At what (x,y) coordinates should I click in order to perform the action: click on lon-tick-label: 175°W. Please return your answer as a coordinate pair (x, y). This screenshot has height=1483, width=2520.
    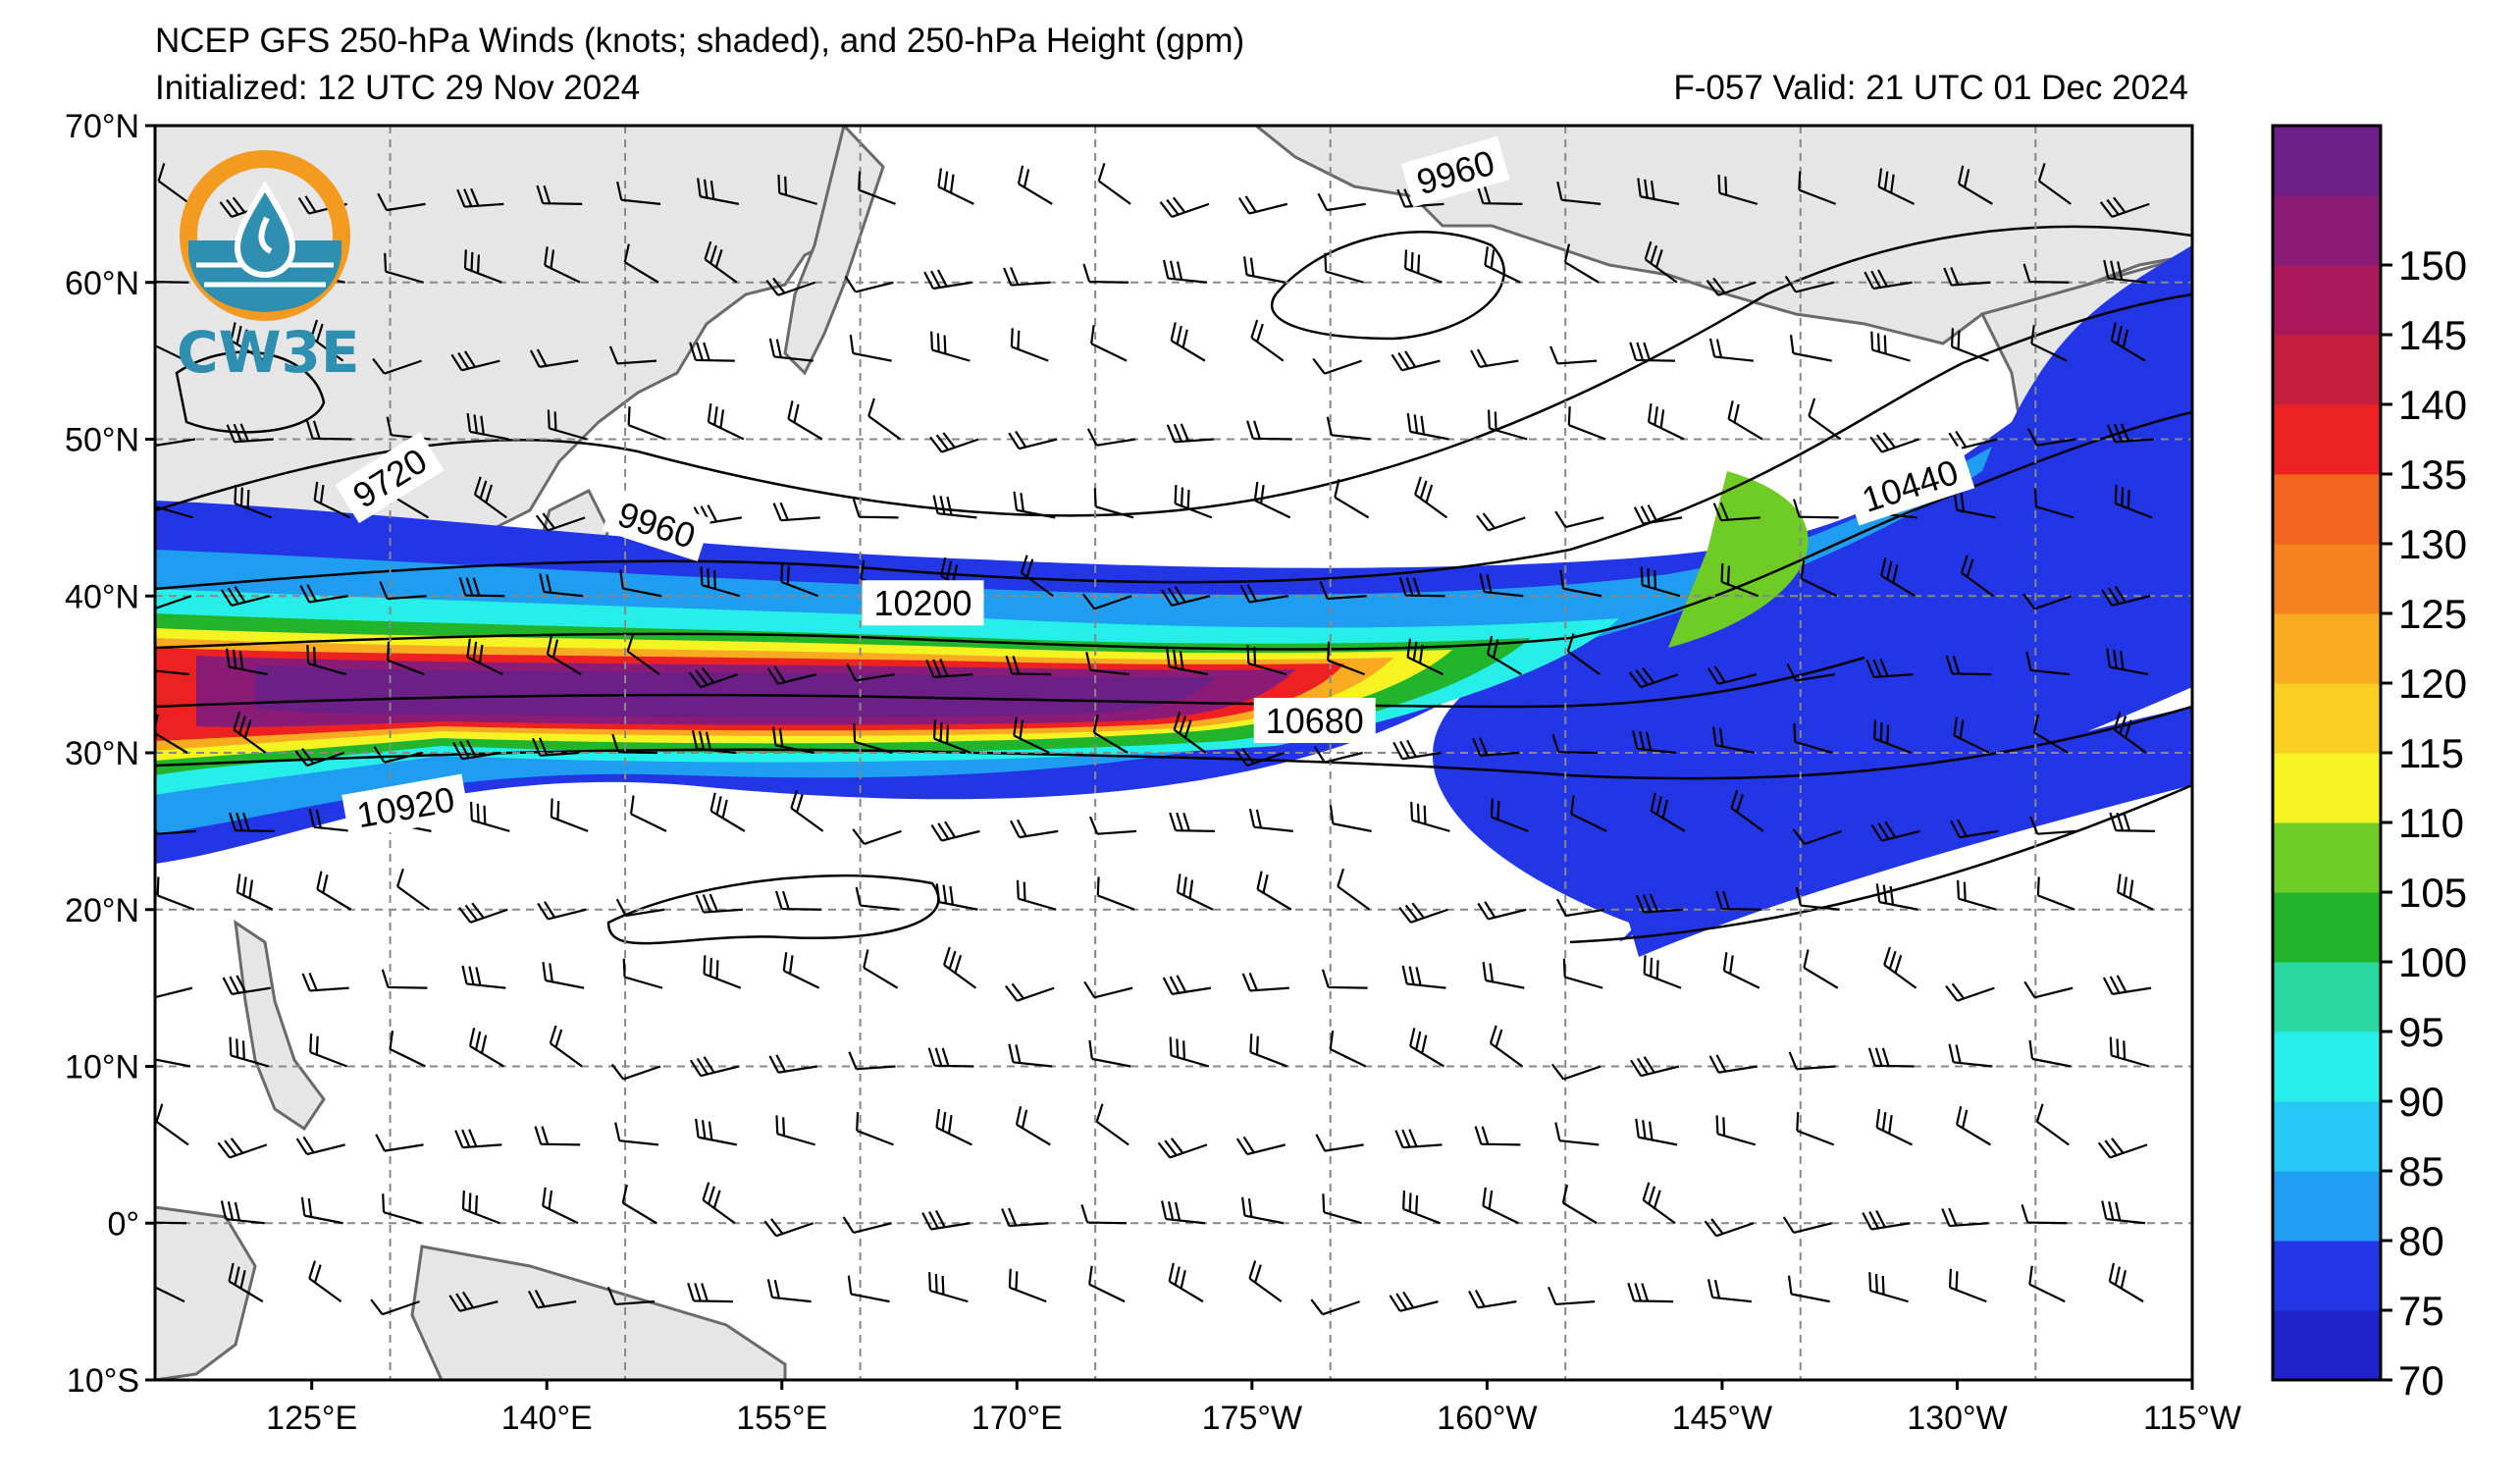
    Looking at the image, I should click on (1252, 1419).